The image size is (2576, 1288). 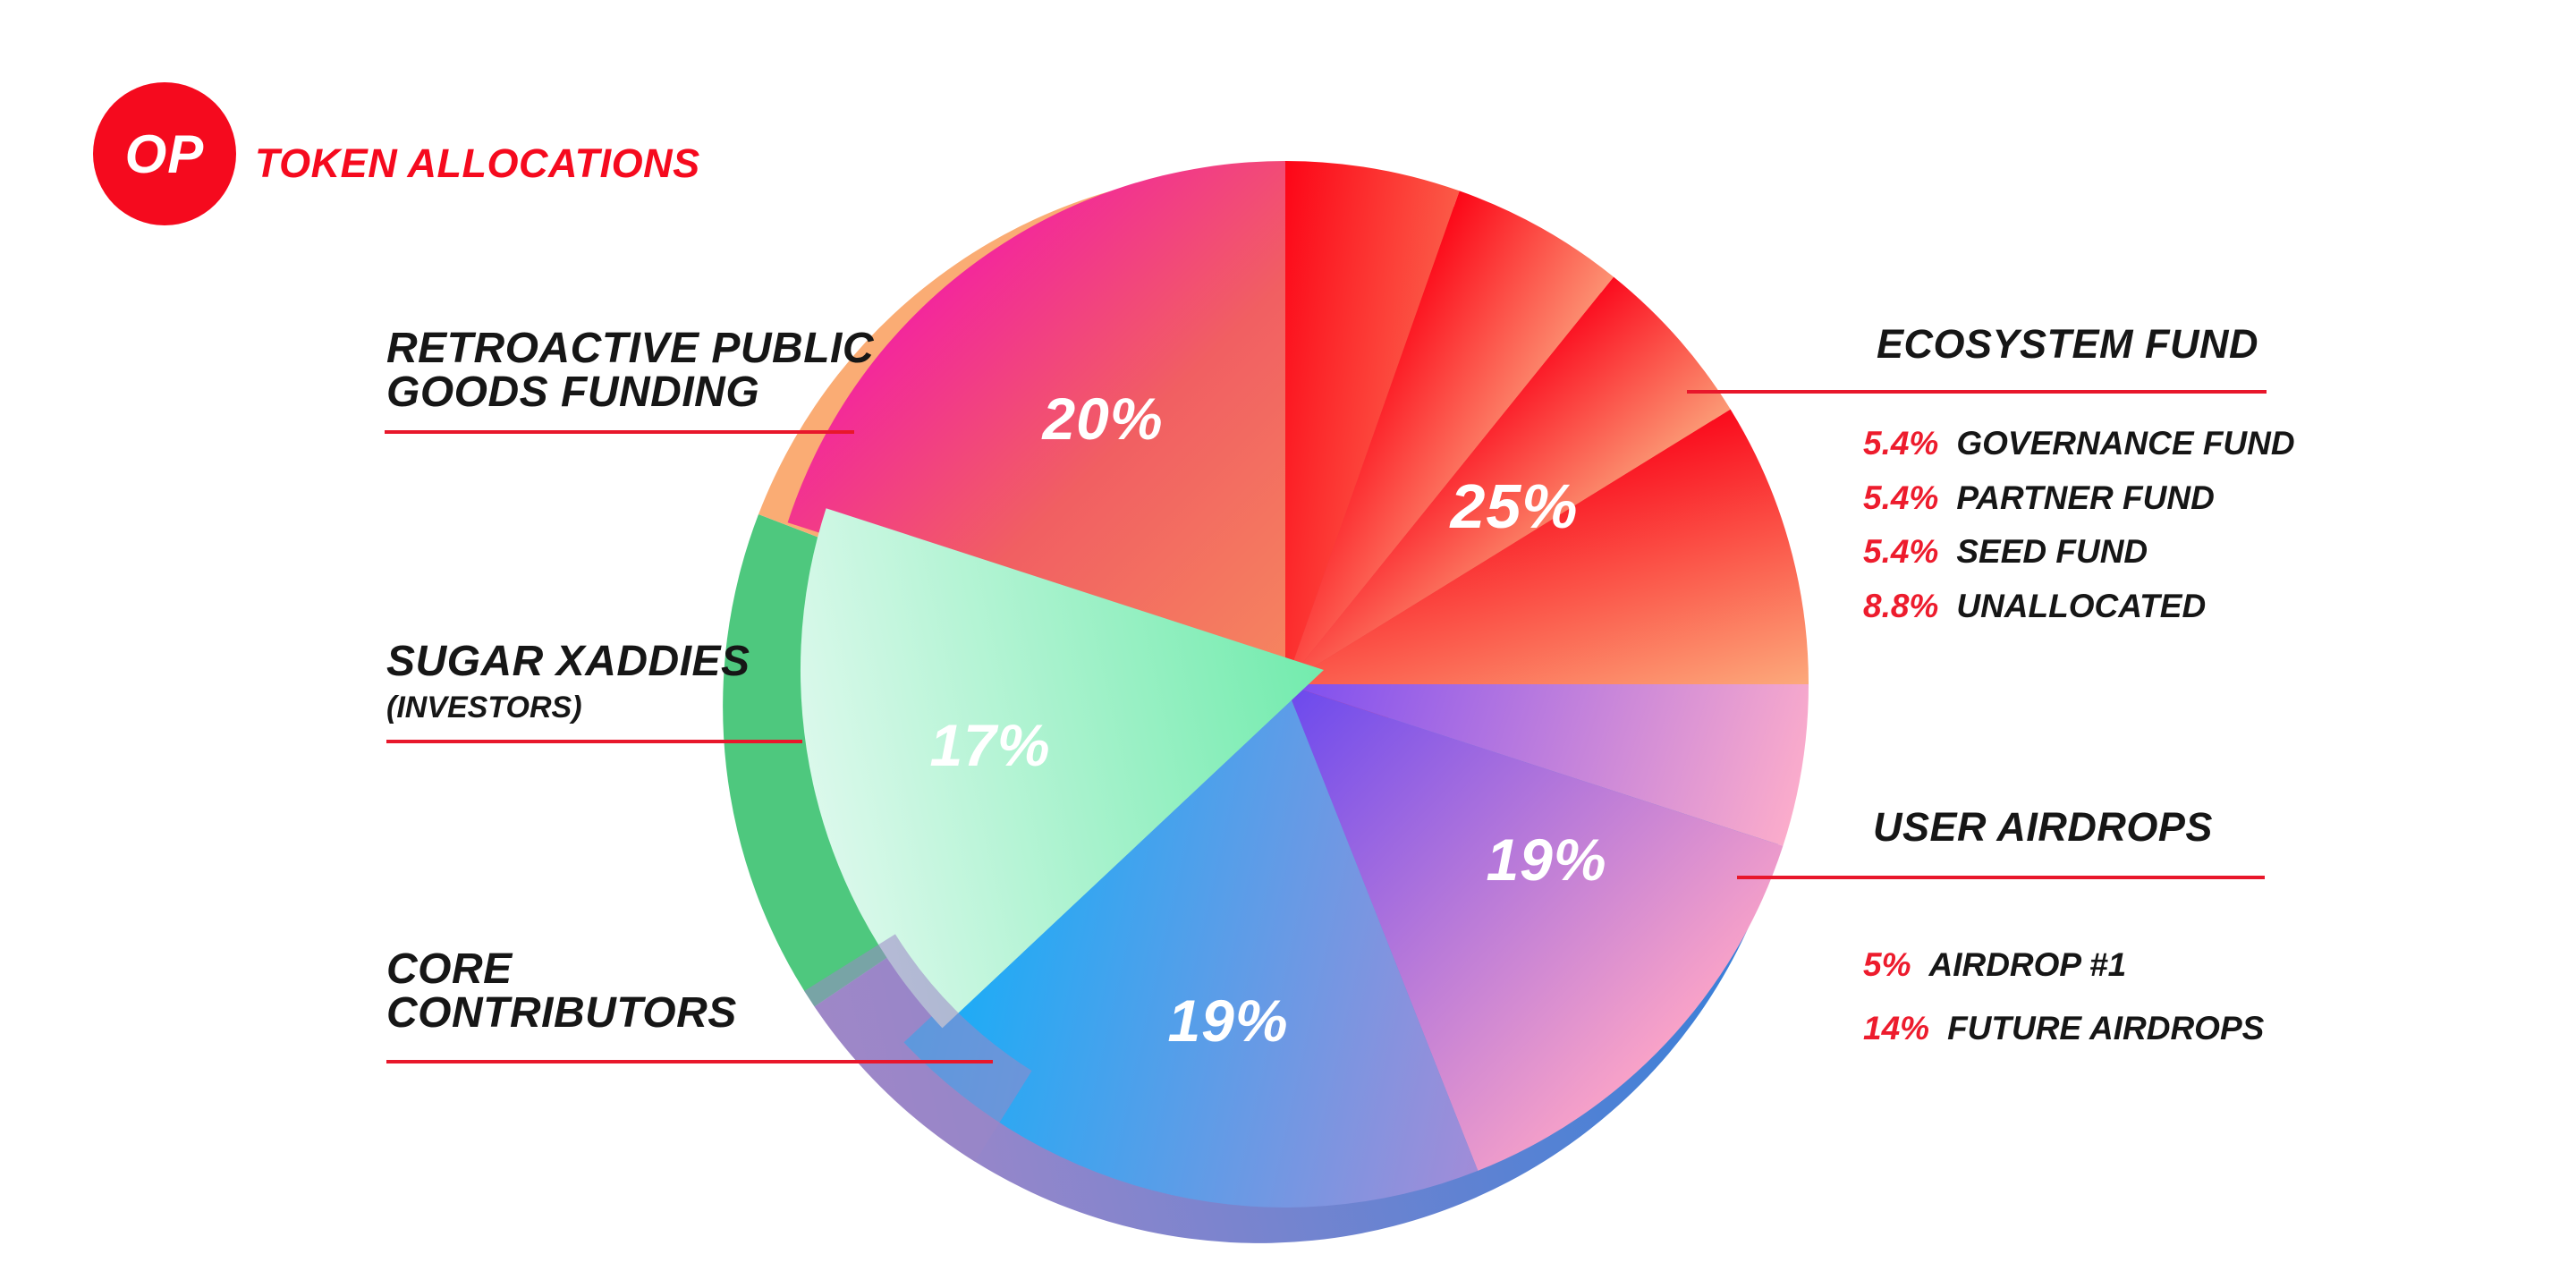 I want to click on row-percent: 14%, so click(x=1896, y=1028).